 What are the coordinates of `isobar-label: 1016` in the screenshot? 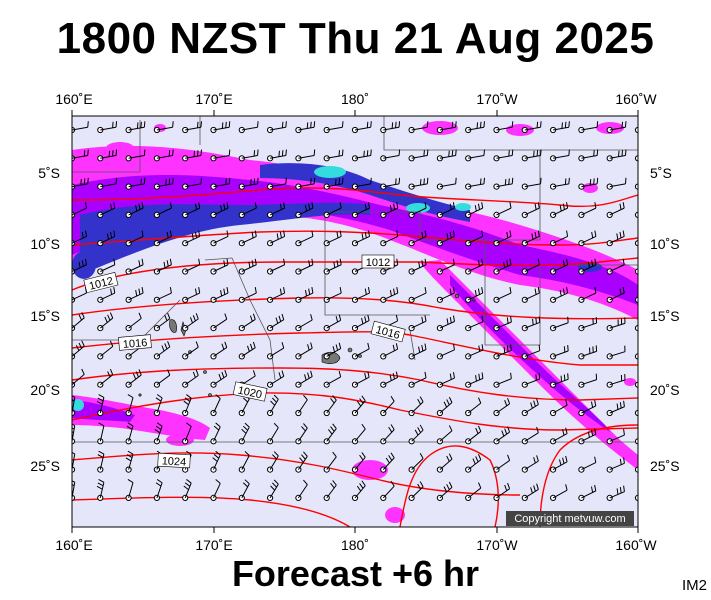 It's located at (134, 344).